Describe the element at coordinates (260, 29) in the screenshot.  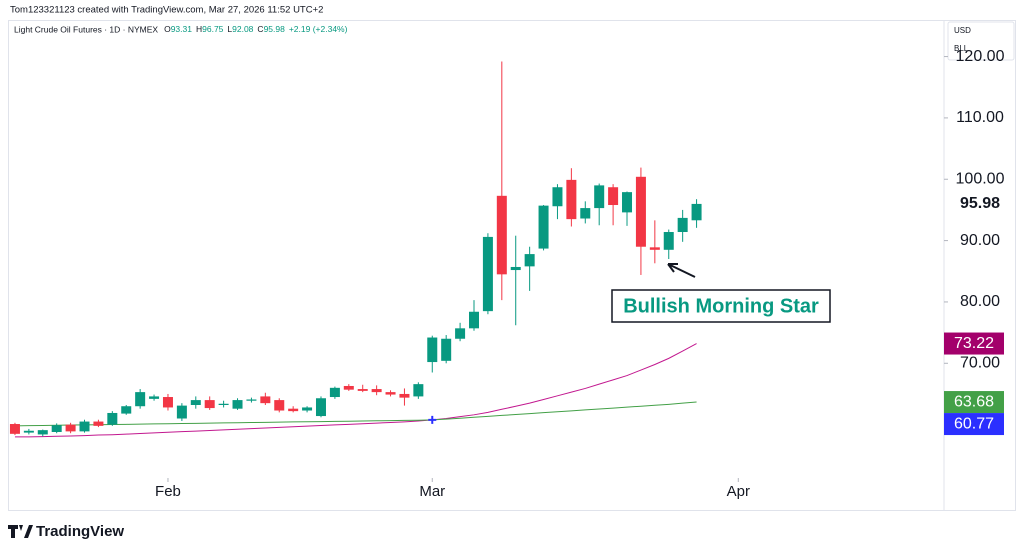
I see `ohlc-letter: C` at that location.